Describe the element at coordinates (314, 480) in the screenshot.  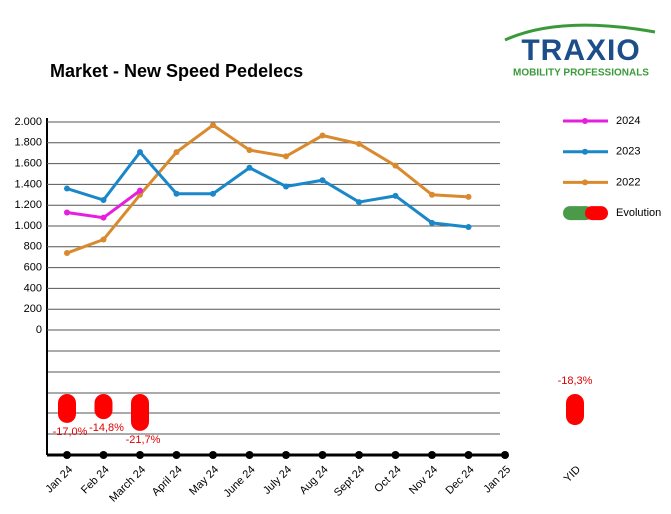
I see `x-tick-label: Aug 24` at that location.